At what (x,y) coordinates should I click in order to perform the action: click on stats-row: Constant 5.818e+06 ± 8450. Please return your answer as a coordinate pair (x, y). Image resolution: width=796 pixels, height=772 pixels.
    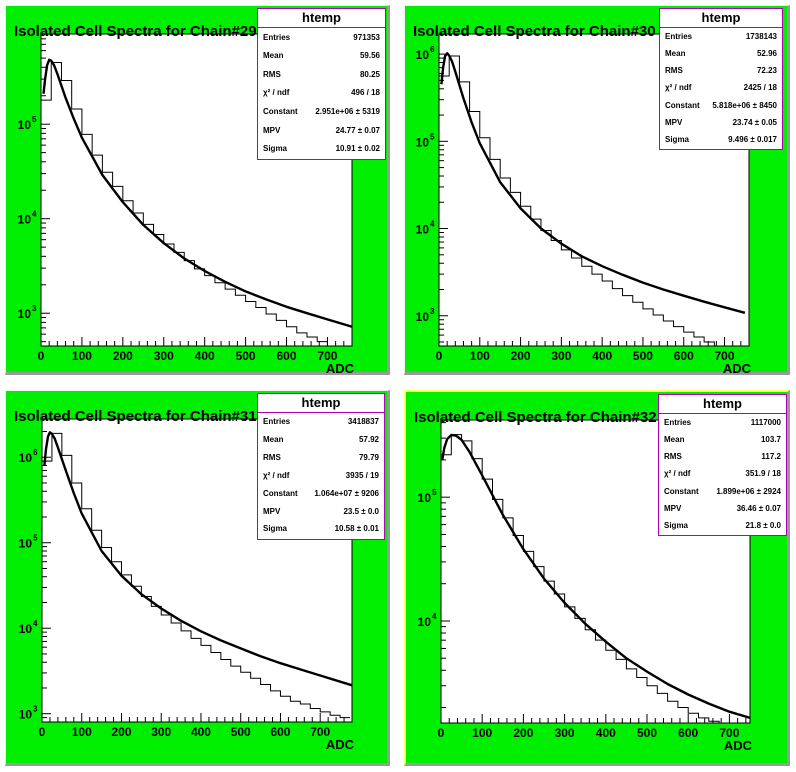
    Looking at the image, I should click on (721, 105).